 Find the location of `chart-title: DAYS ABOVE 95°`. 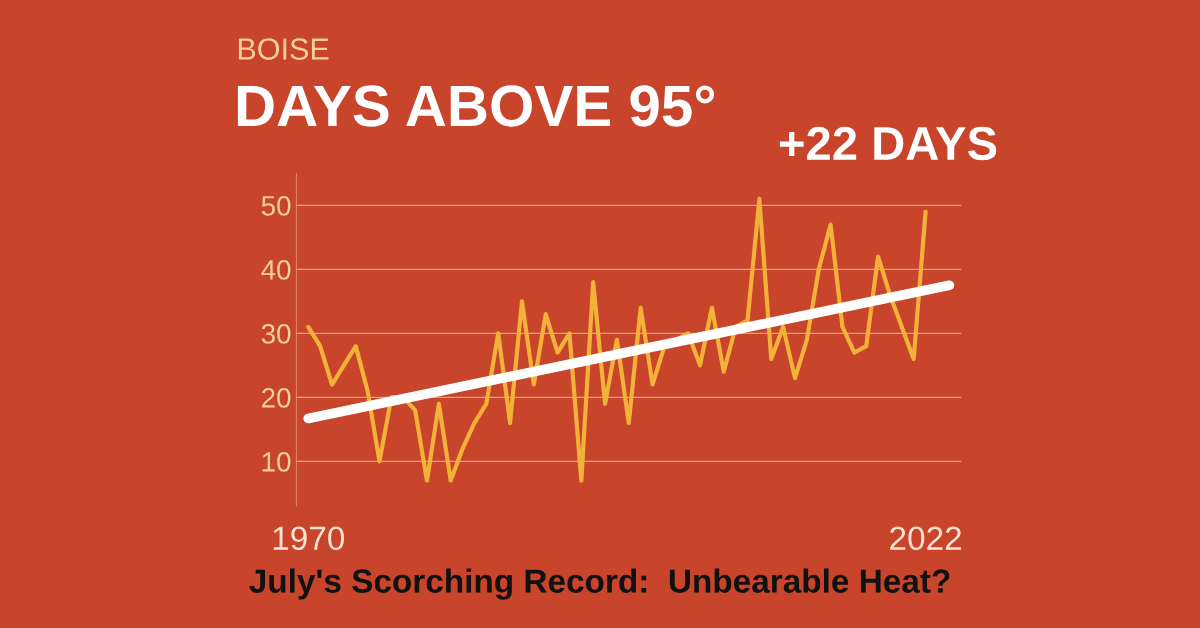

chart-title: DAYS ABOVE 95° is located at coordinates (476, 106).